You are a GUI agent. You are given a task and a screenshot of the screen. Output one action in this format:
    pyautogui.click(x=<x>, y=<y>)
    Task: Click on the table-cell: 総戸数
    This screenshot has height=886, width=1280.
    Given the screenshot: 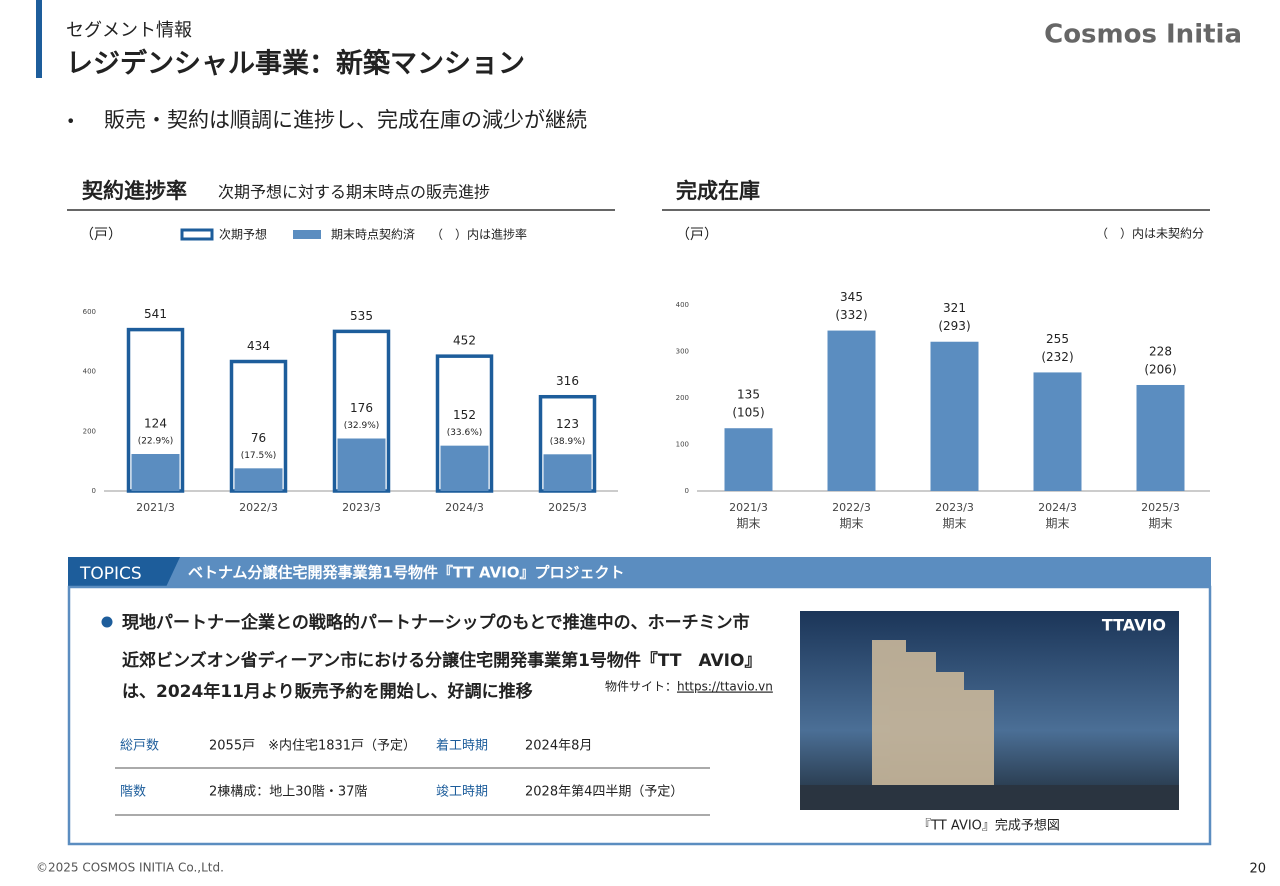 What is the action you would take?
    pyautogui.click(x=139, y=746)
    